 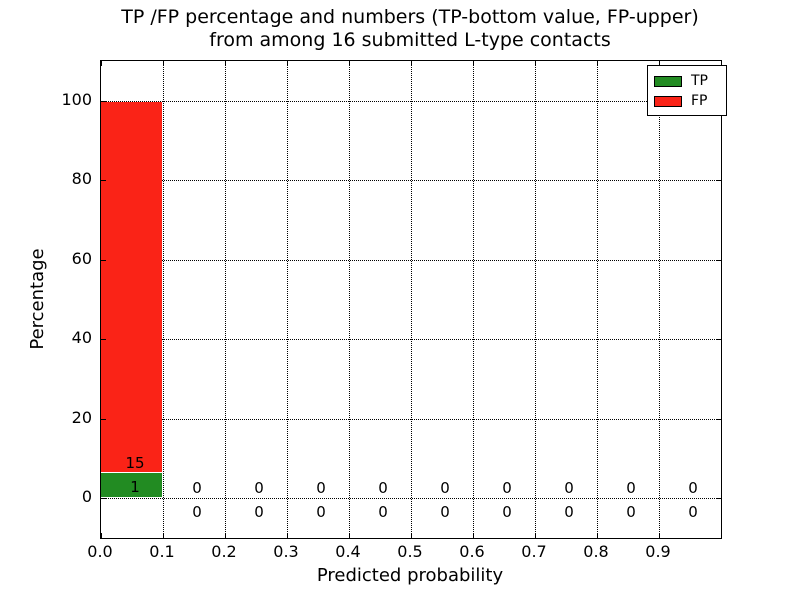 I want to click on y-tick-label: 80, so click(x=81, y=179).